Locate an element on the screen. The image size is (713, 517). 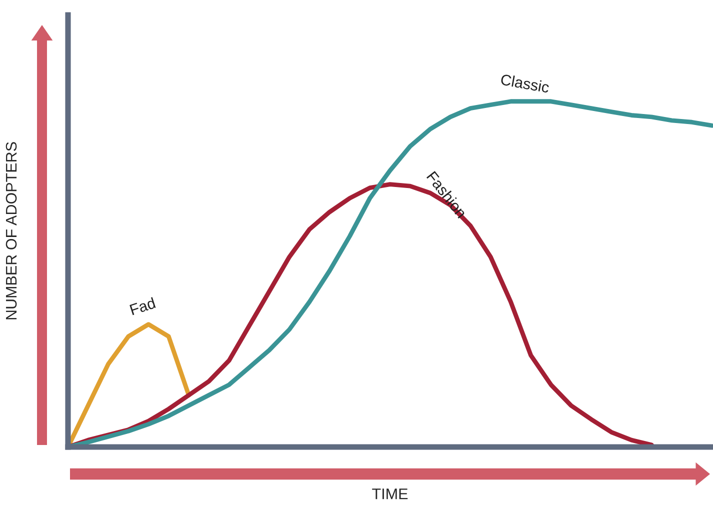
text: Classic is located at coordinates (525, 83).